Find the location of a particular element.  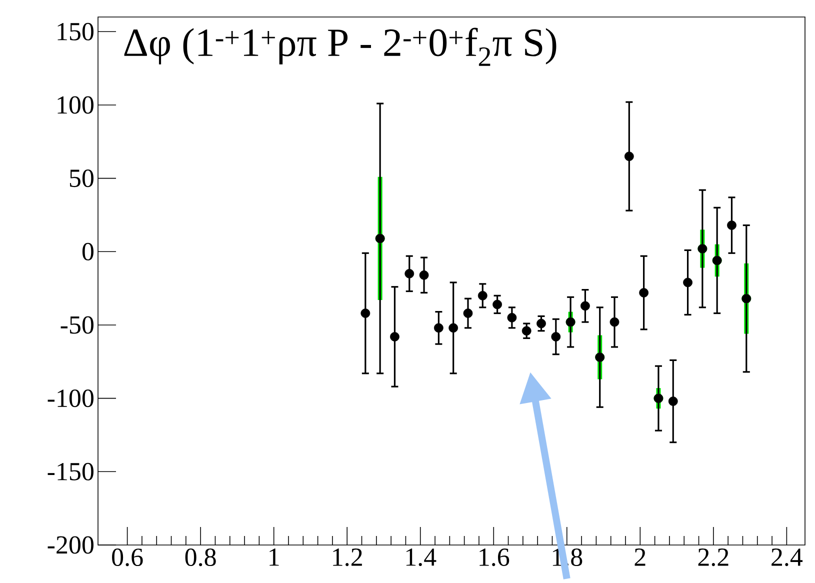

y-tick-label: 150 is located at coordinates (76, 31).